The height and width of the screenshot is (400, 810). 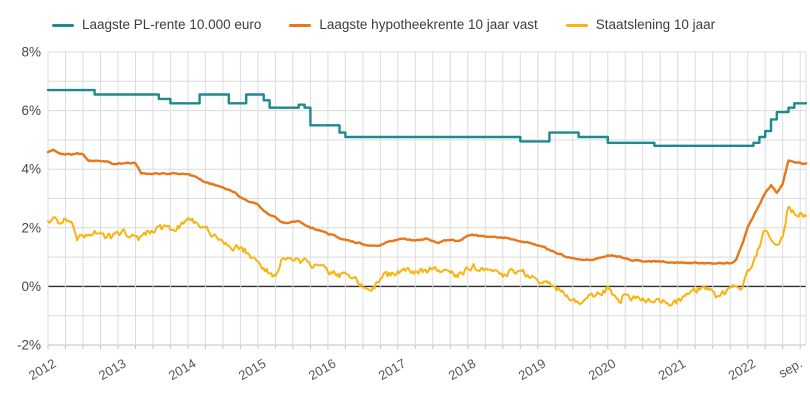 I want to click on legend-item-pl-rente: Laagste PL-rente 10.000 euro, so click(x=156, y=25).